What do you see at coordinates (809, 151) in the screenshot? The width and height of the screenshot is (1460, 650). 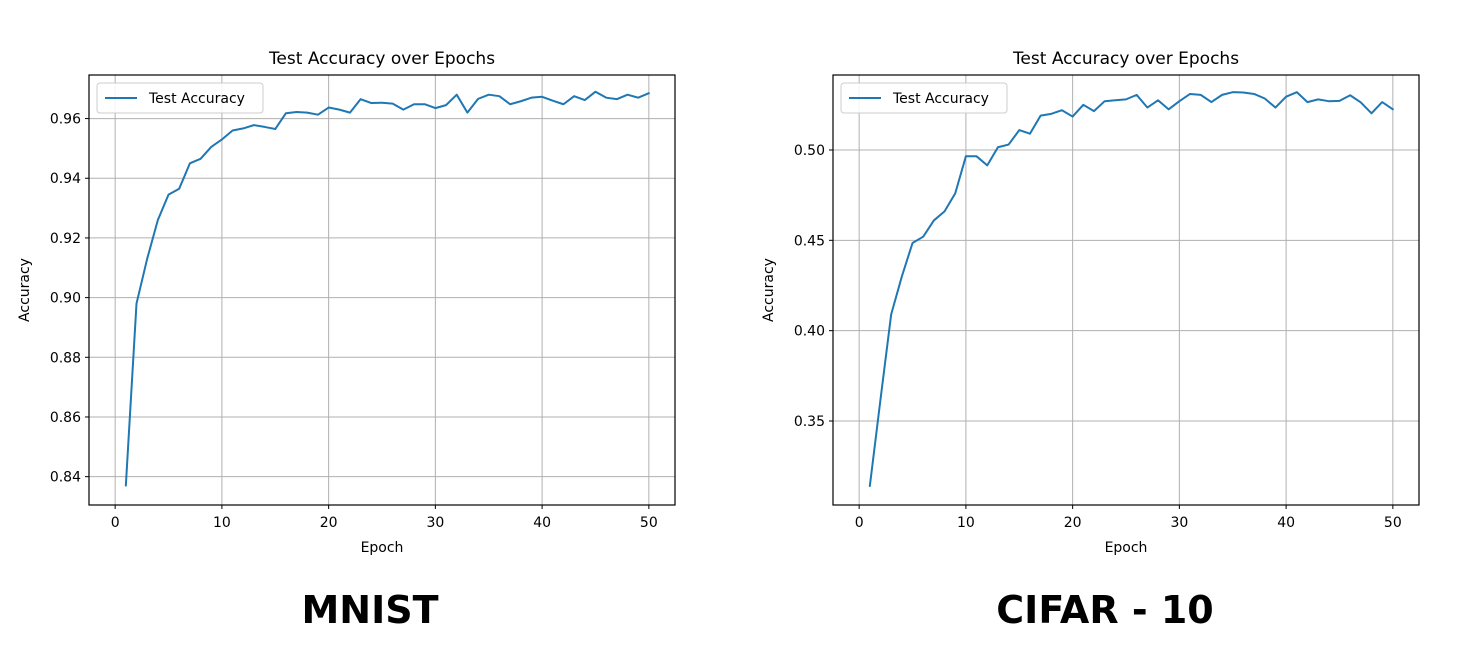 I see `y-tick-label: 0.50` at bounding box center [809, 151].